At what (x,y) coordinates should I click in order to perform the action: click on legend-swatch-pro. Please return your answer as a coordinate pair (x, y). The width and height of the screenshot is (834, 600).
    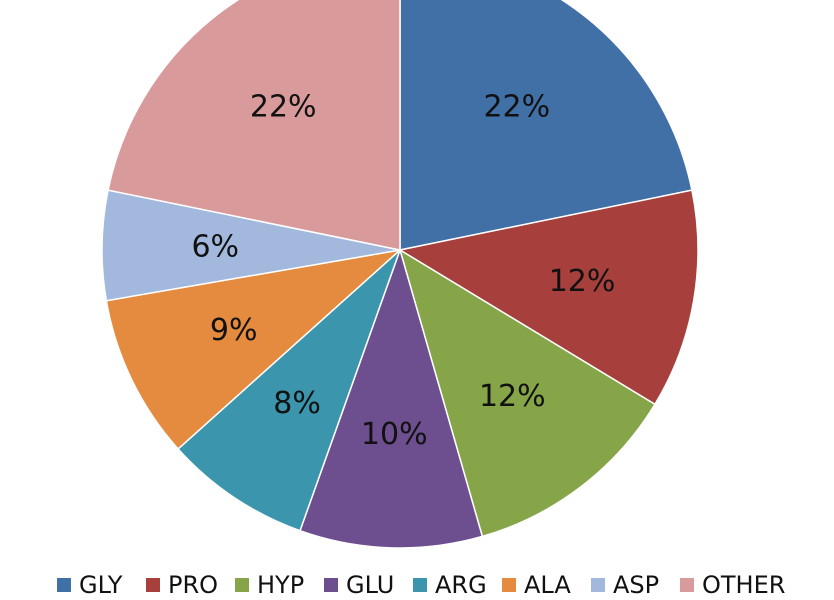
    Looking at the image, I should click on (153, 585).